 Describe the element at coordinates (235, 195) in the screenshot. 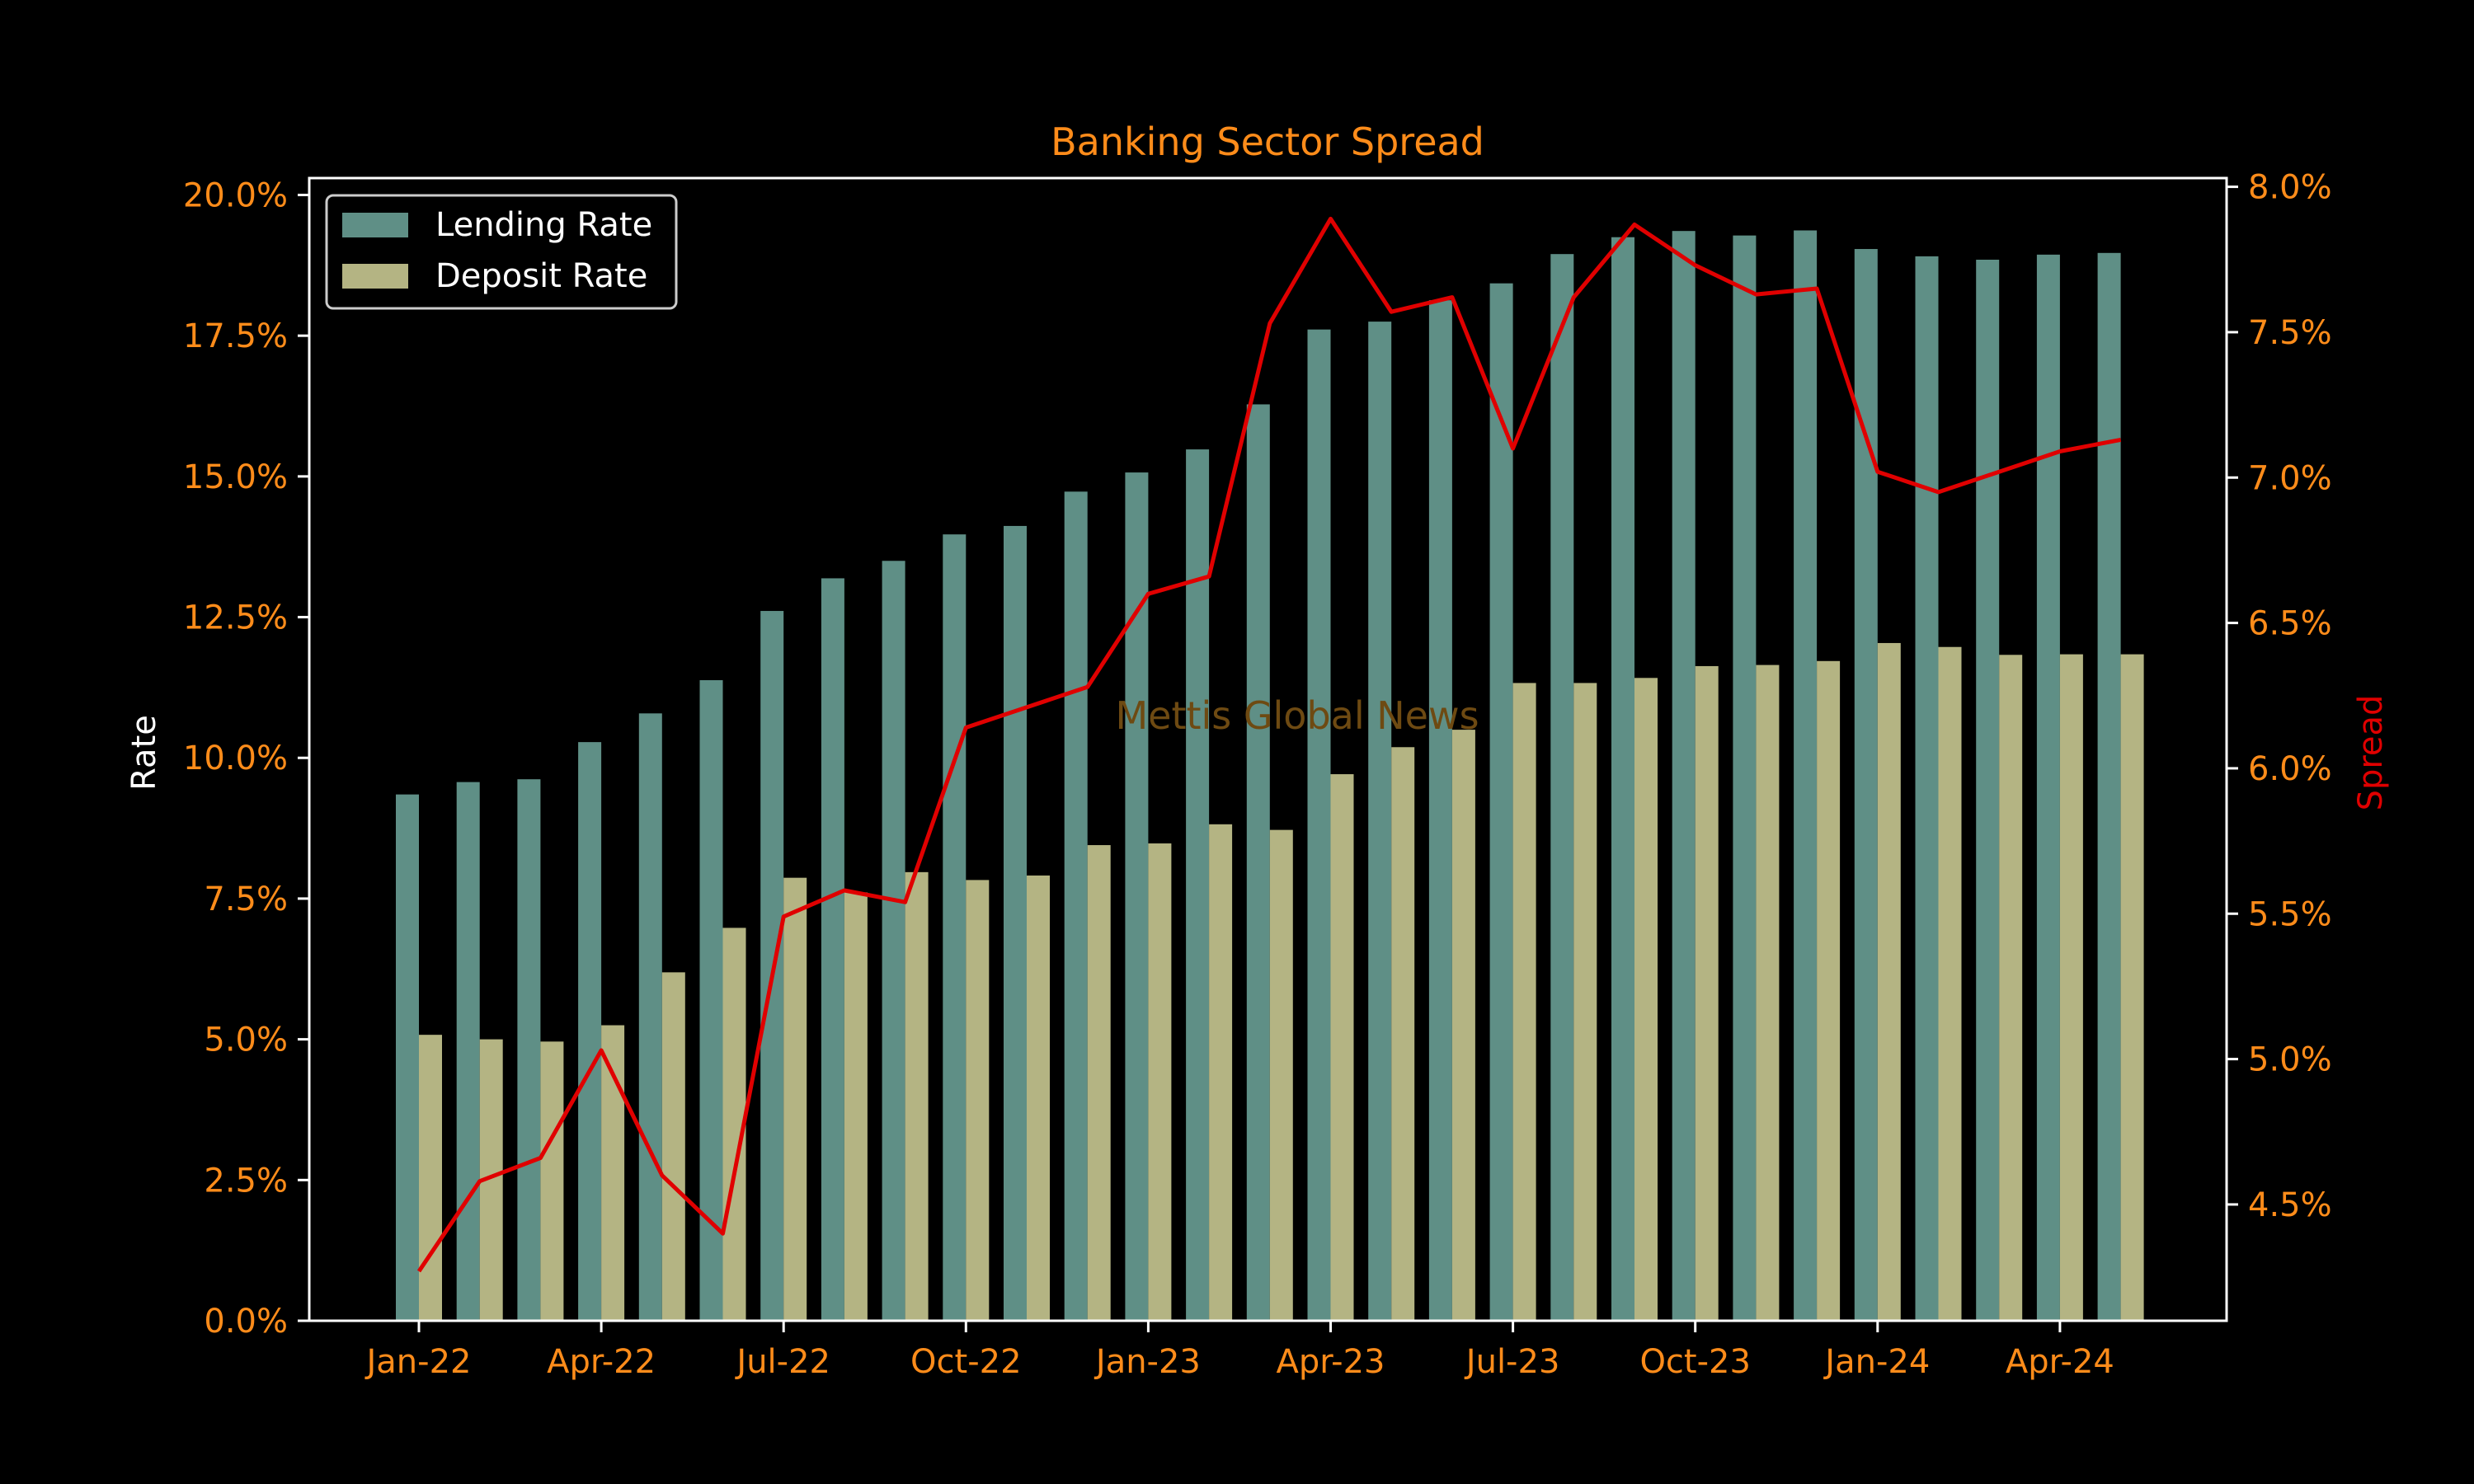

I see `y-tick-label: 20.0%` at that location.